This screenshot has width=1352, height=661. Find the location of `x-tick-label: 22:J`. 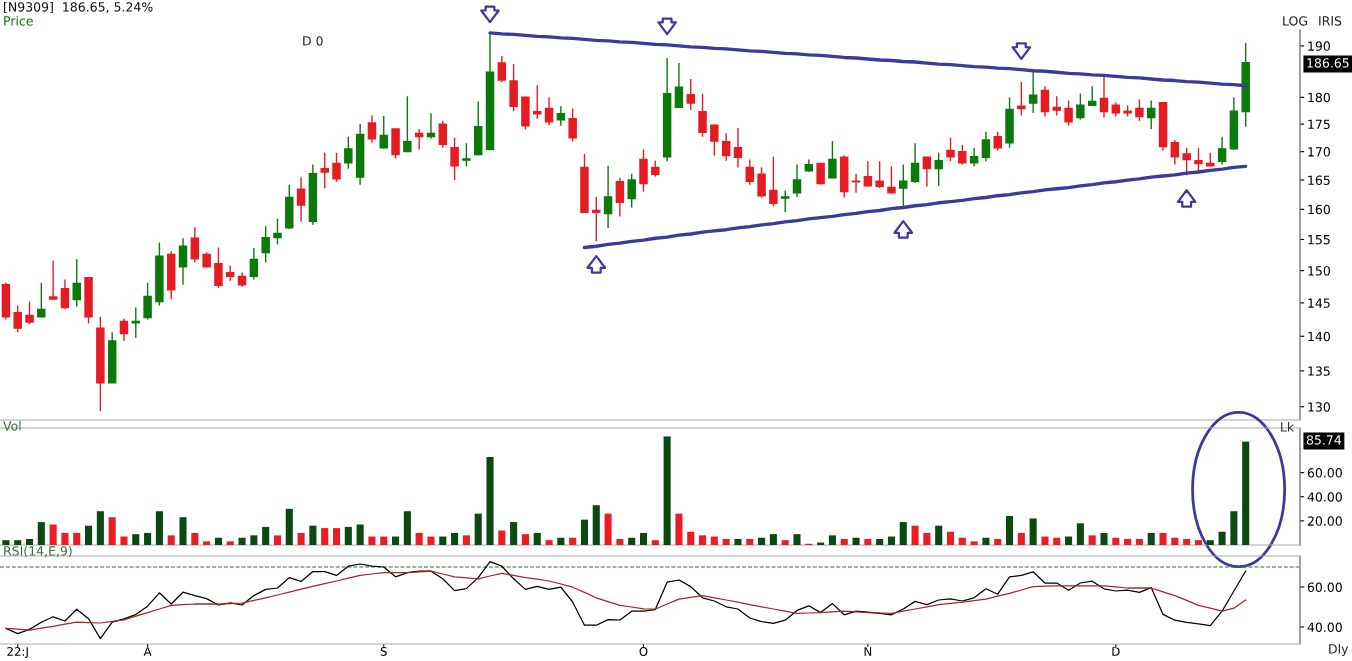

x-tick-label: 22:J is located at coordinates (17, 652).